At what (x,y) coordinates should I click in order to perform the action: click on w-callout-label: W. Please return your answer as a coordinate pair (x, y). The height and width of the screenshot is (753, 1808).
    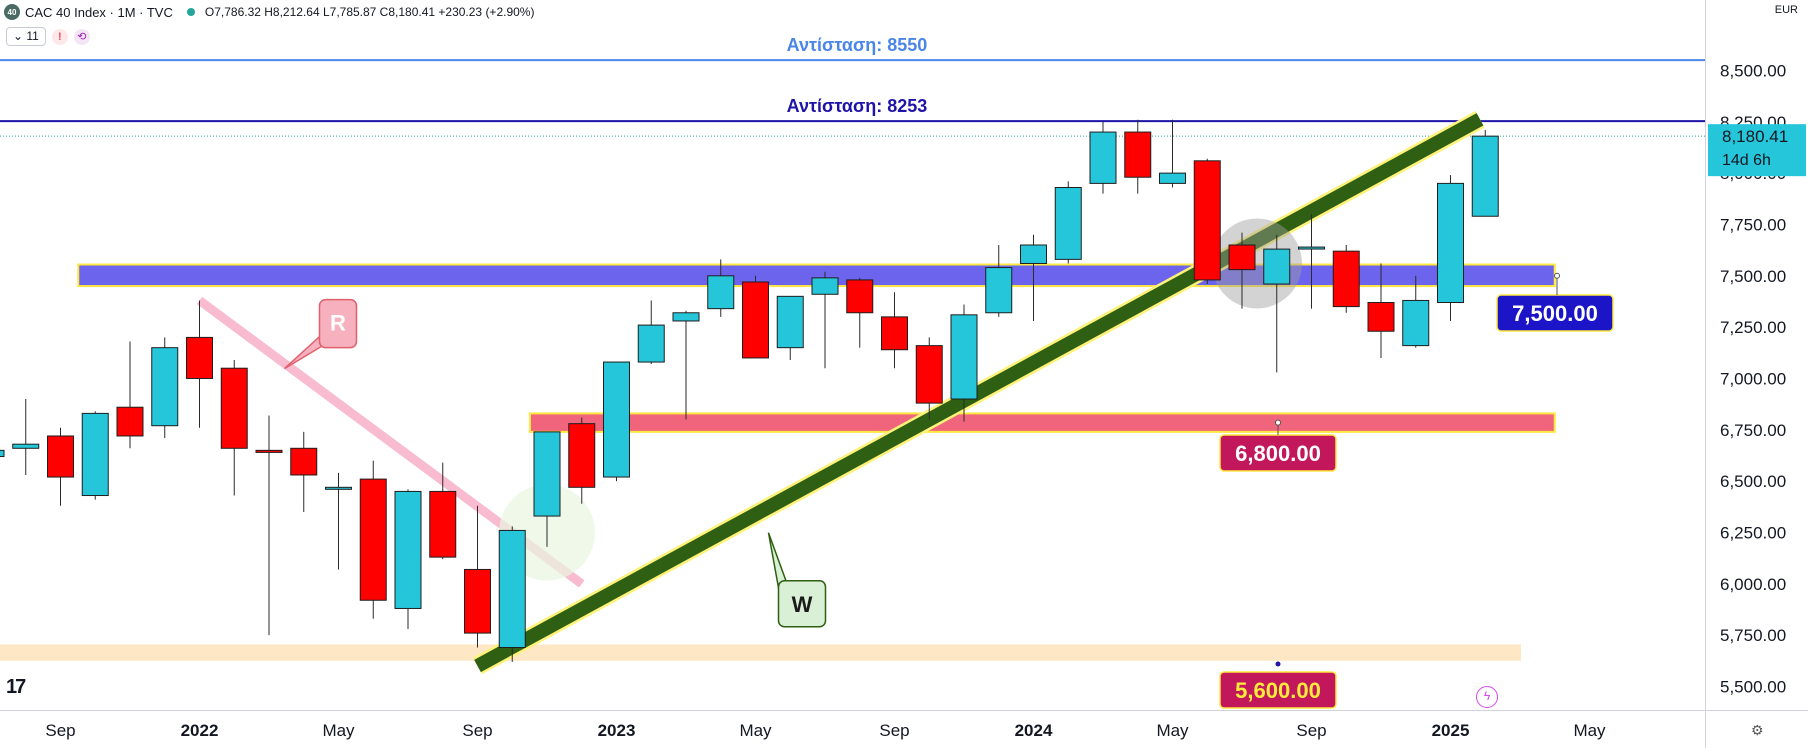
    Looking at the image, I should click on (802, 604).